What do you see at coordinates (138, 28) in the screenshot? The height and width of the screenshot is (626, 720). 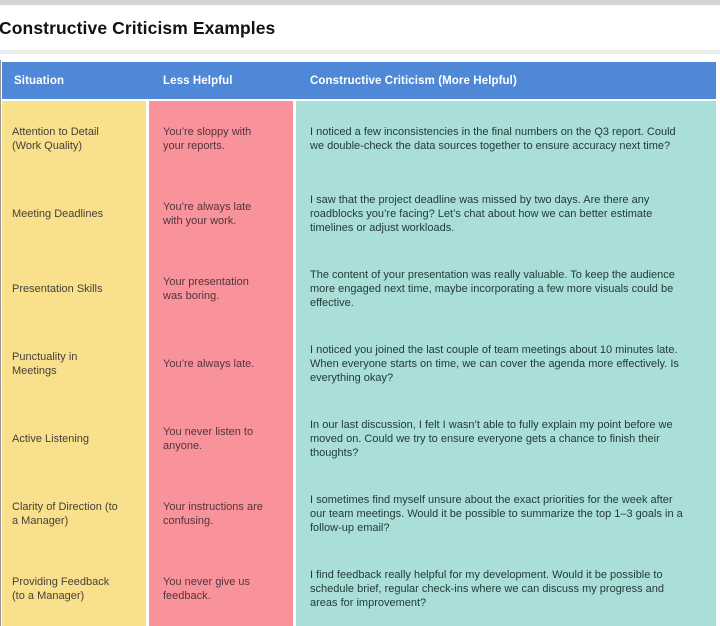 I see `page-title: Constructive Criticism Examples` at bounding box center [138, 28].